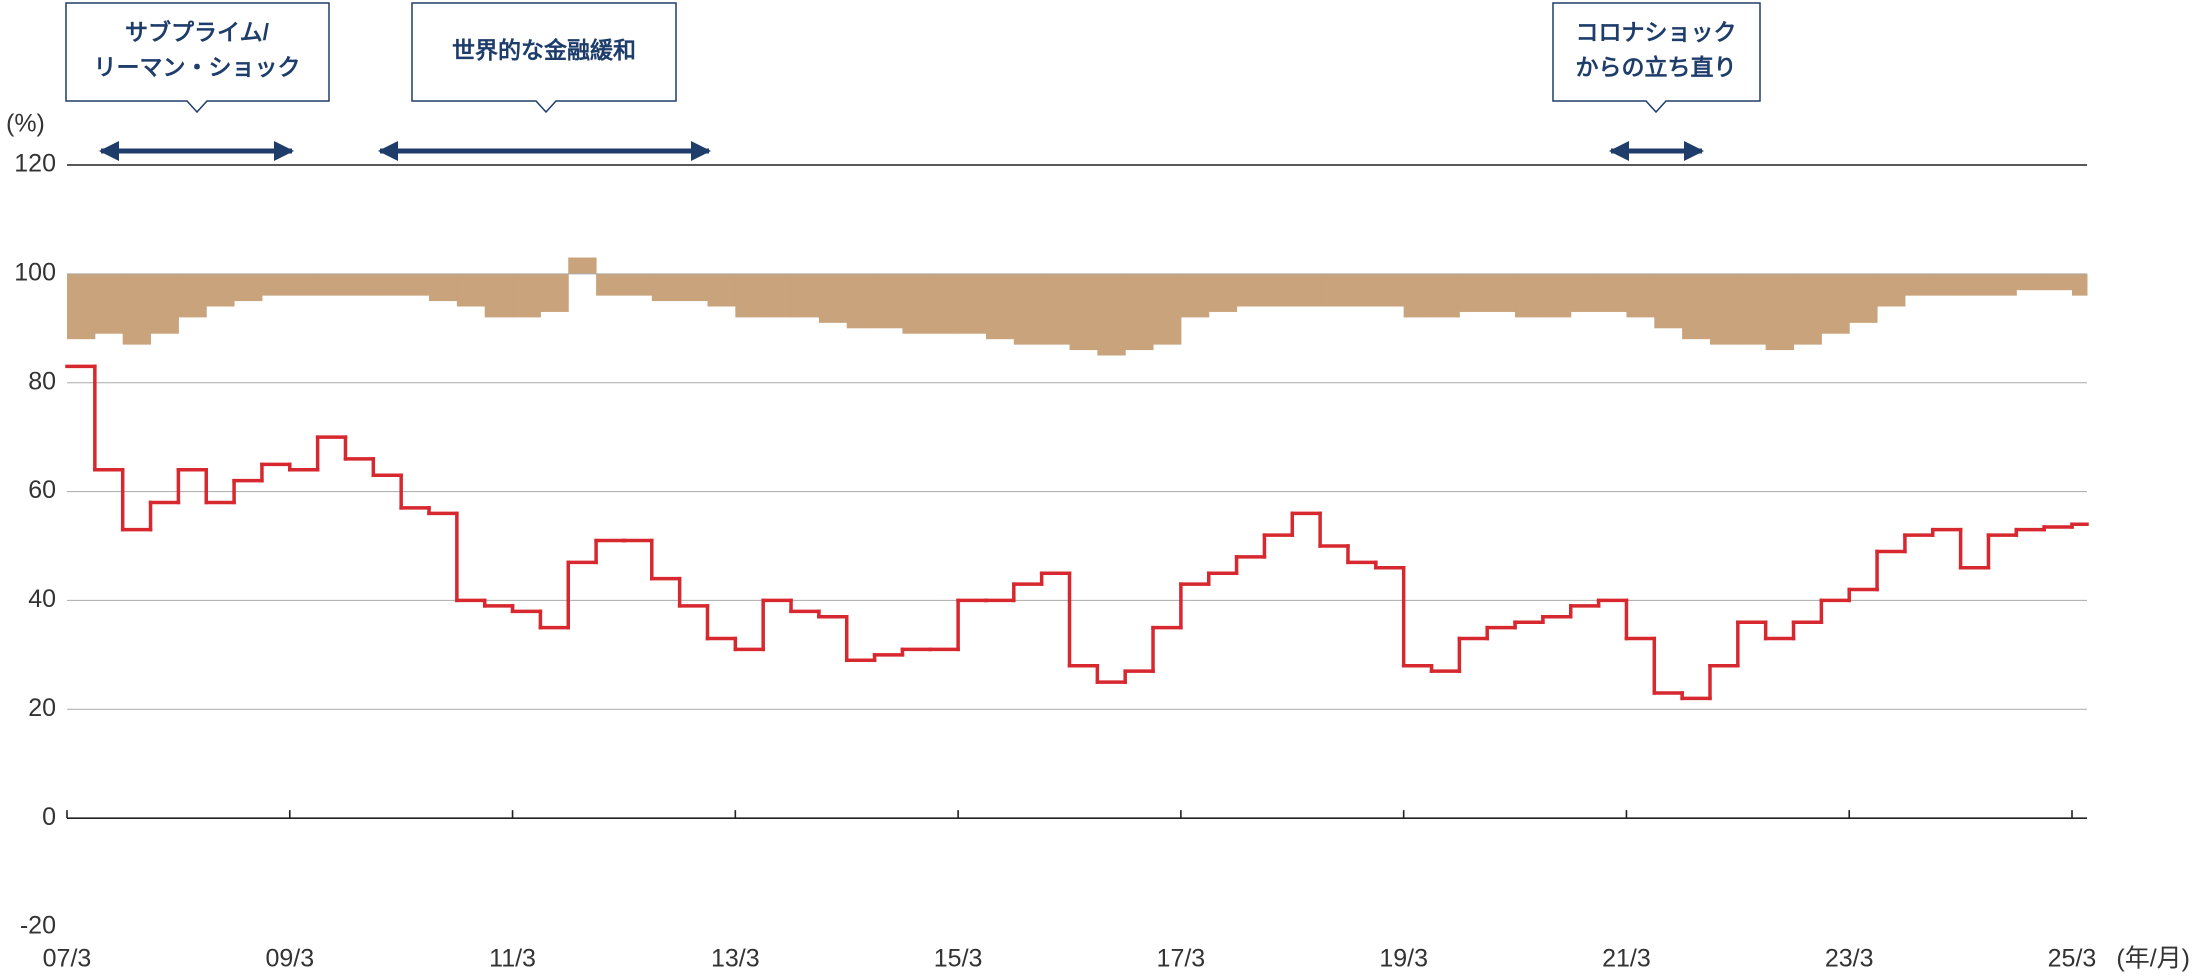  I want to click on x-tick-label: 15/3, so click(958, 959).